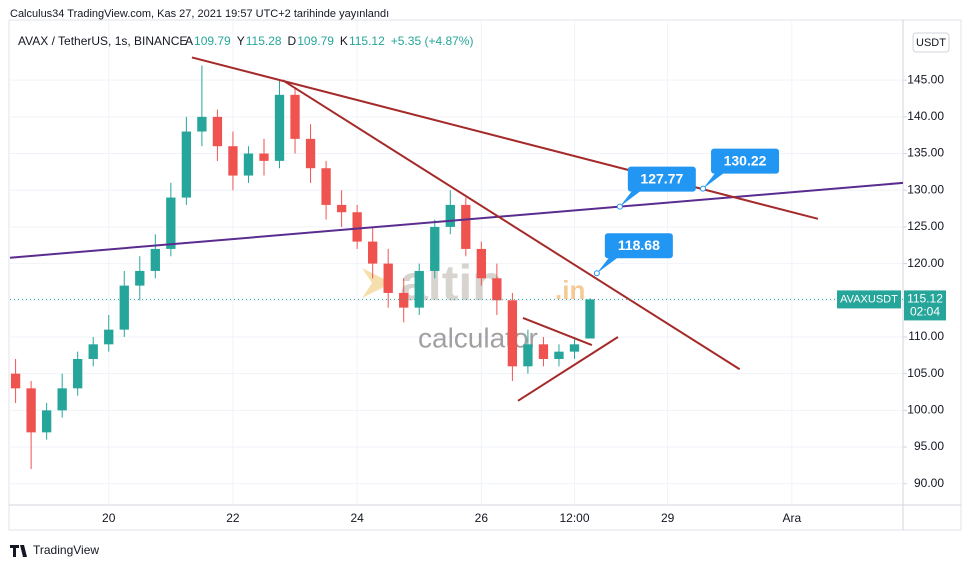  I want to click on footer-text: TradingView, so click(66, 550).